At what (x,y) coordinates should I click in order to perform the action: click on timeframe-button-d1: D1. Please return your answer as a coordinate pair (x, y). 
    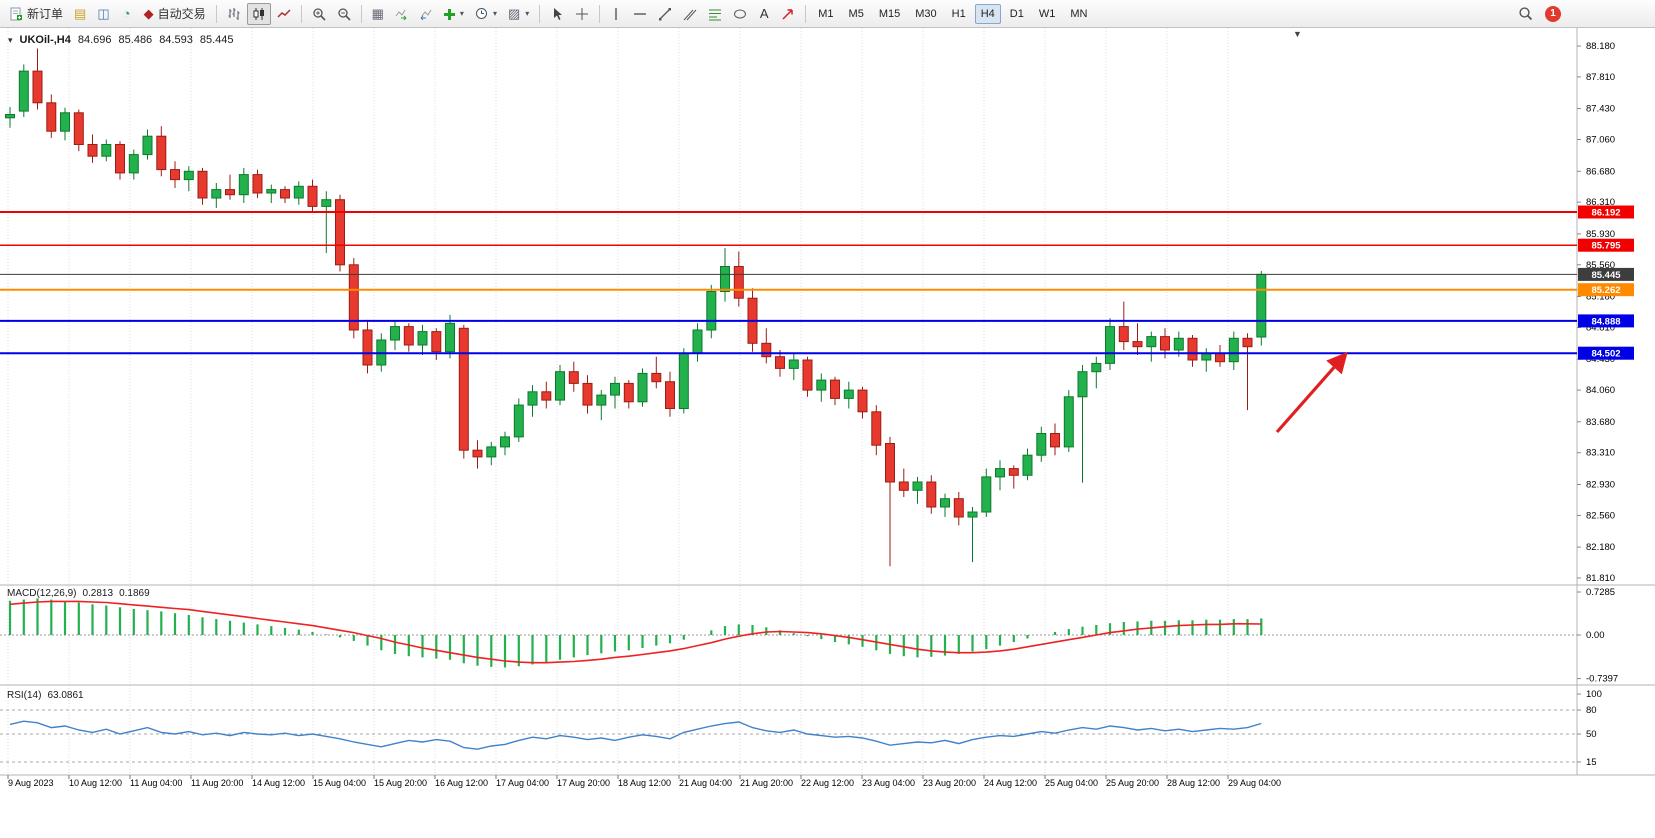
    Looking at the image, I should click on (1016, 13).